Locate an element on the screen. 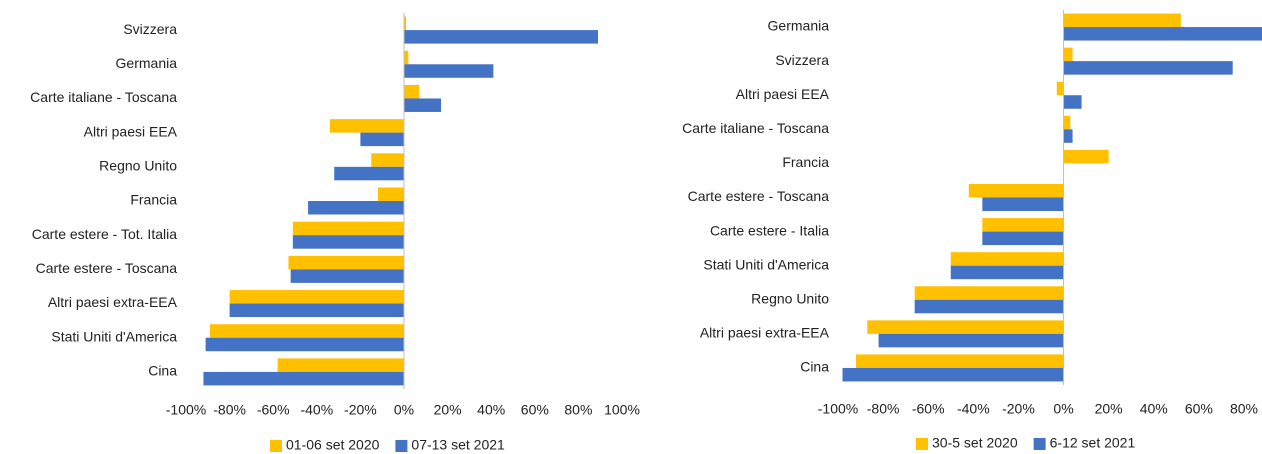 The width and height of the screenshot is (1262, 454). legend-label: 01-06 set 2020 is located at coordinates (333, 445).